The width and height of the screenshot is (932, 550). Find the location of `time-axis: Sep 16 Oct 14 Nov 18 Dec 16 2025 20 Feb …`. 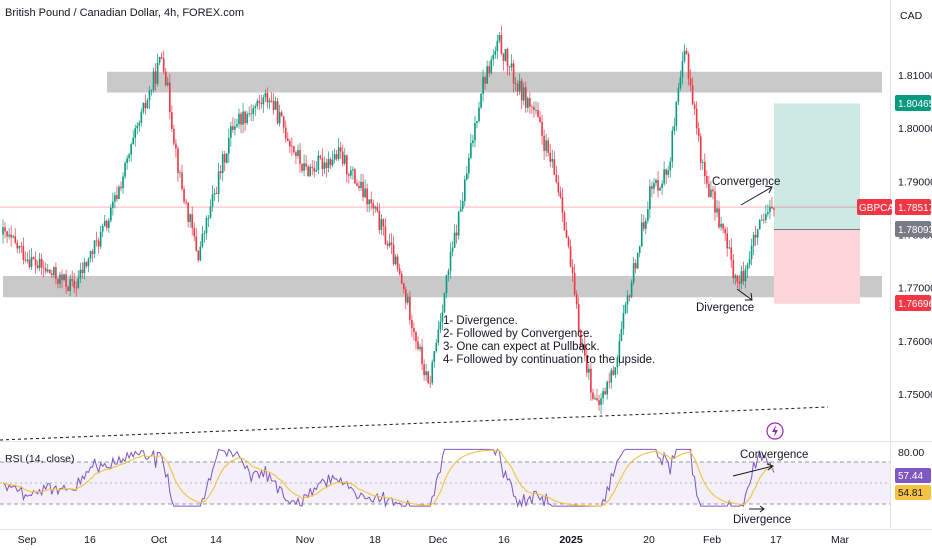

time-axis: Sep 16 Oct 14 Nov 18 Dec 16 2025 20 Feb … is located at coordinates (434, 540).